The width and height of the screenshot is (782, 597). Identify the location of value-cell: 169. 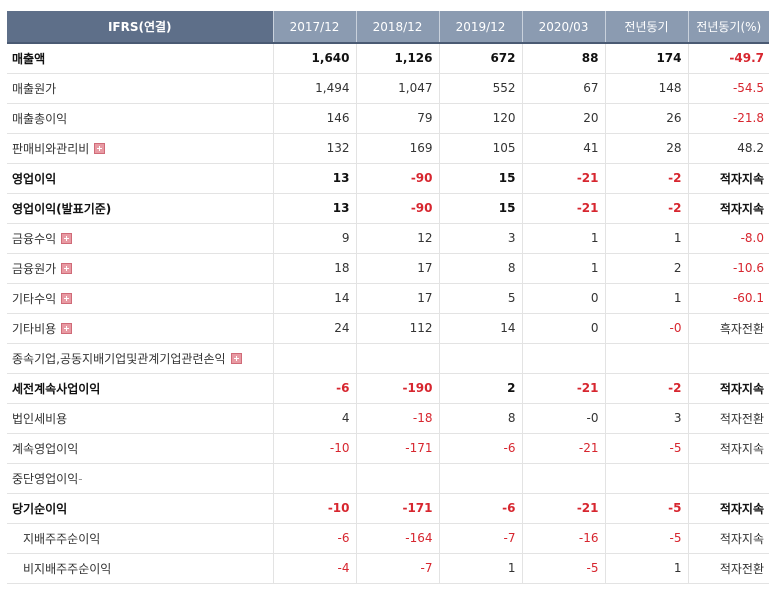
(398, 148).